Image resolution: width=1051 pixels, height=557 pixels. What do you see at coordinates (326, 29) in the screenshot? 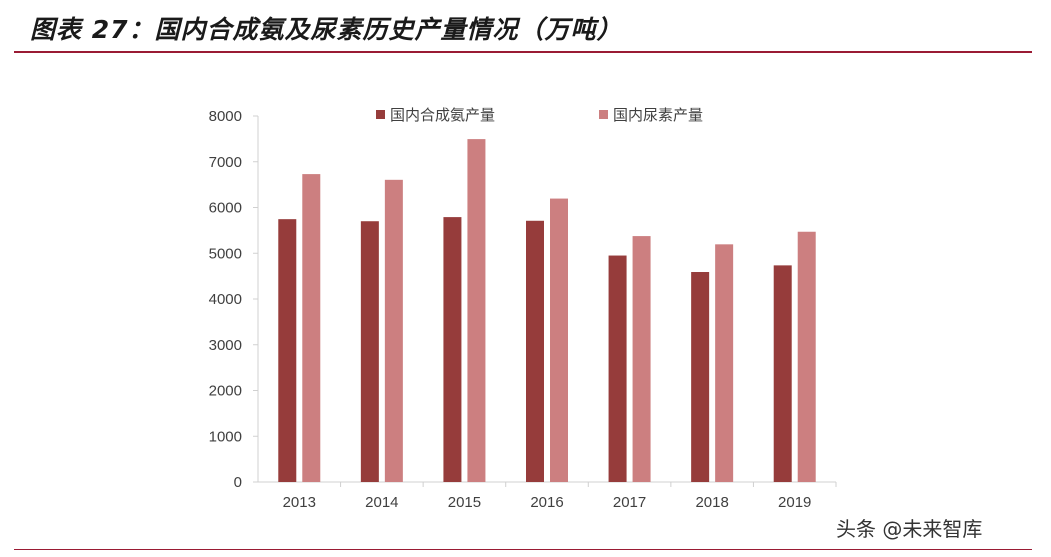
I see `page-title: 图表 27：国内合成氨及尿素历史产量情况（万吨）` at bounding box center [326, 29].